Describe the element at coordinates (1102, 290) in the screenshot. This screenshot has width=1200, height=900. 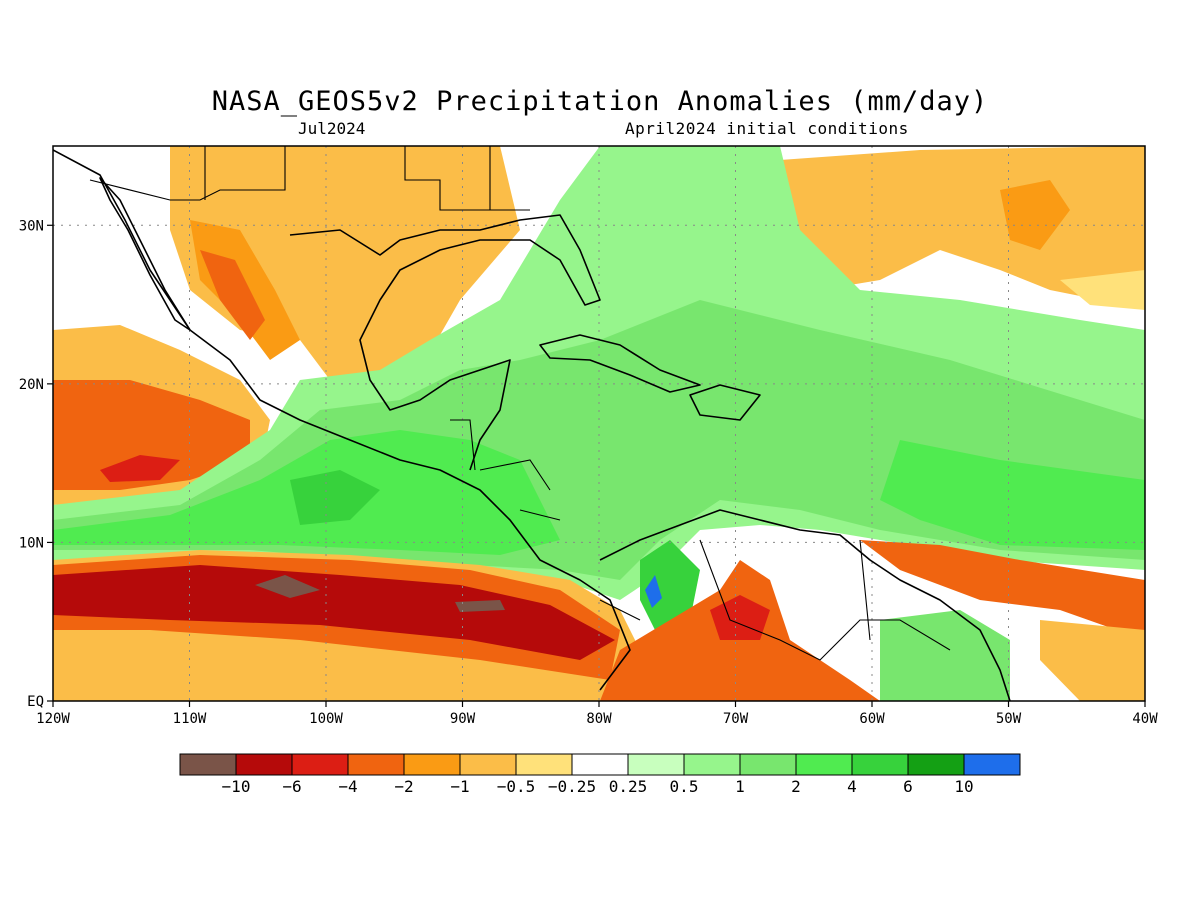
I see `anomaly-region-atlantic-light` at that location.